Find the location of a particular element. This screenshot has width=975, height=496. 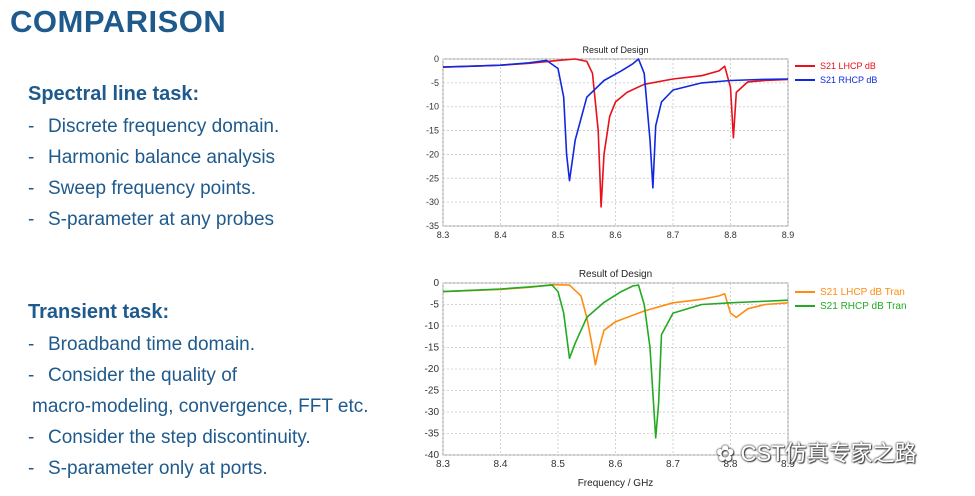

list-item: - Consider the quality of is located at coordinates (133, 375).